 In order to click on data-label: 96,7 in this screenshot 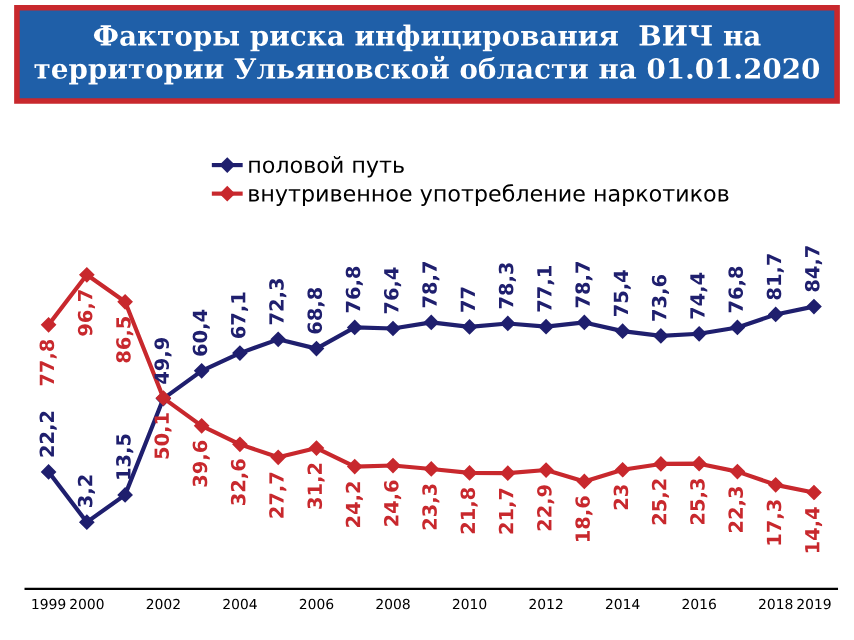, I will do `click(86, 313)`.